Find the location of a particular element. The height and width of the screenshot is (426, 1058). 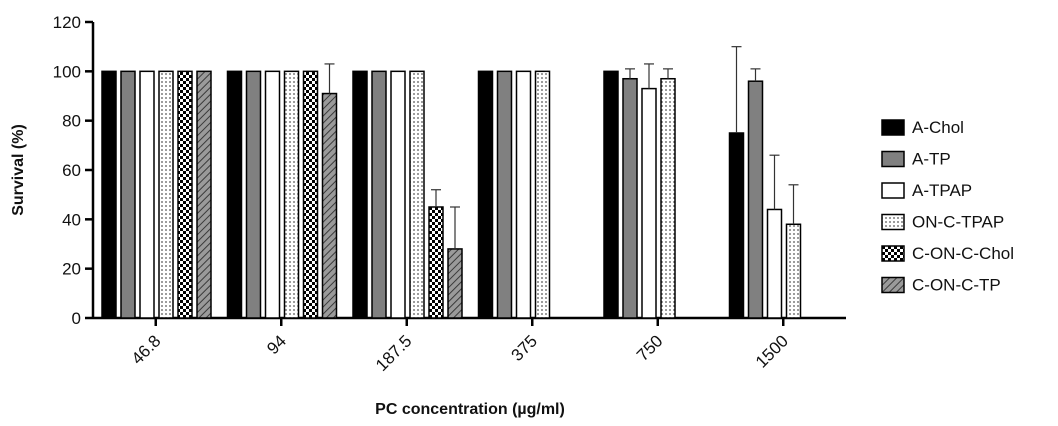

legend-label: C-ON-C-Chol is located at coordinates (963, 253).